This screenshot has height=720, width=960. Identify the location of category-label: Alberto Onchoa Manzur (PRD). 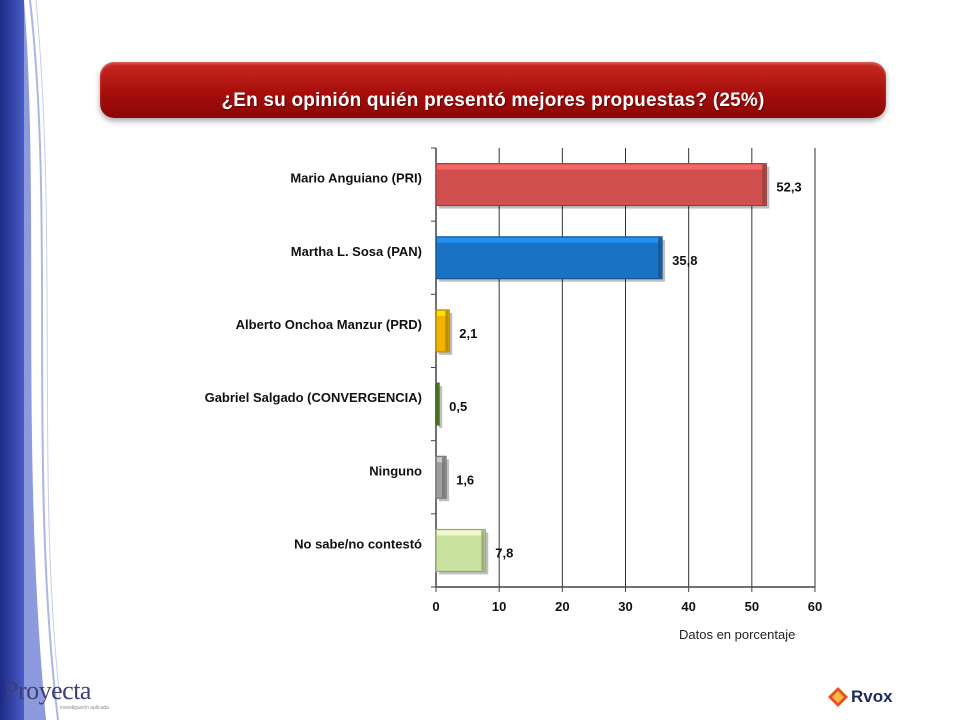
(329, 324).